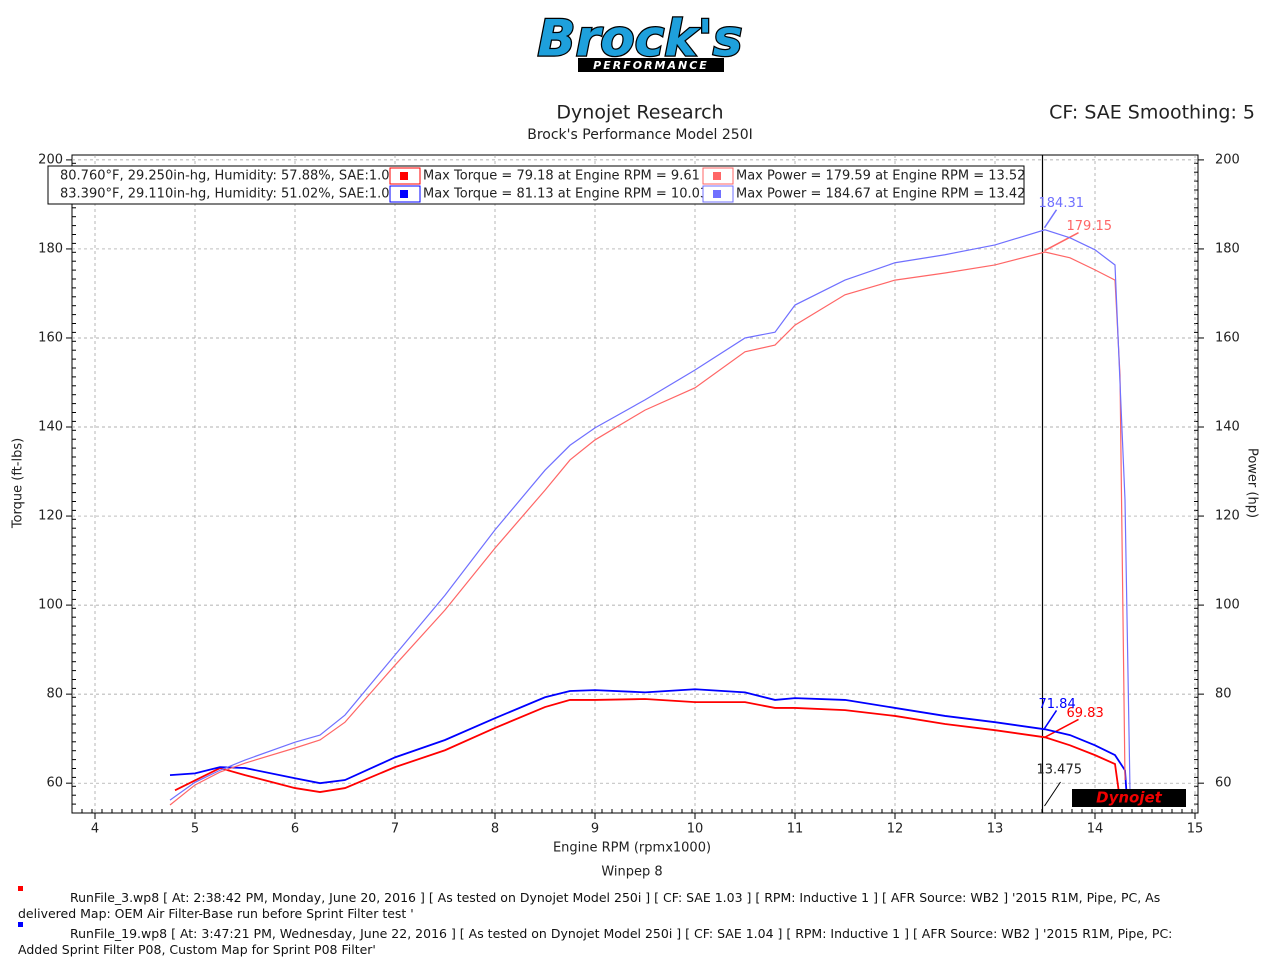  What do you see at coordinates (632, 848) in the screenshot?
I see `x-axis-label: Engine RPM (rpmx1000)` at bounding box center [632, 848].